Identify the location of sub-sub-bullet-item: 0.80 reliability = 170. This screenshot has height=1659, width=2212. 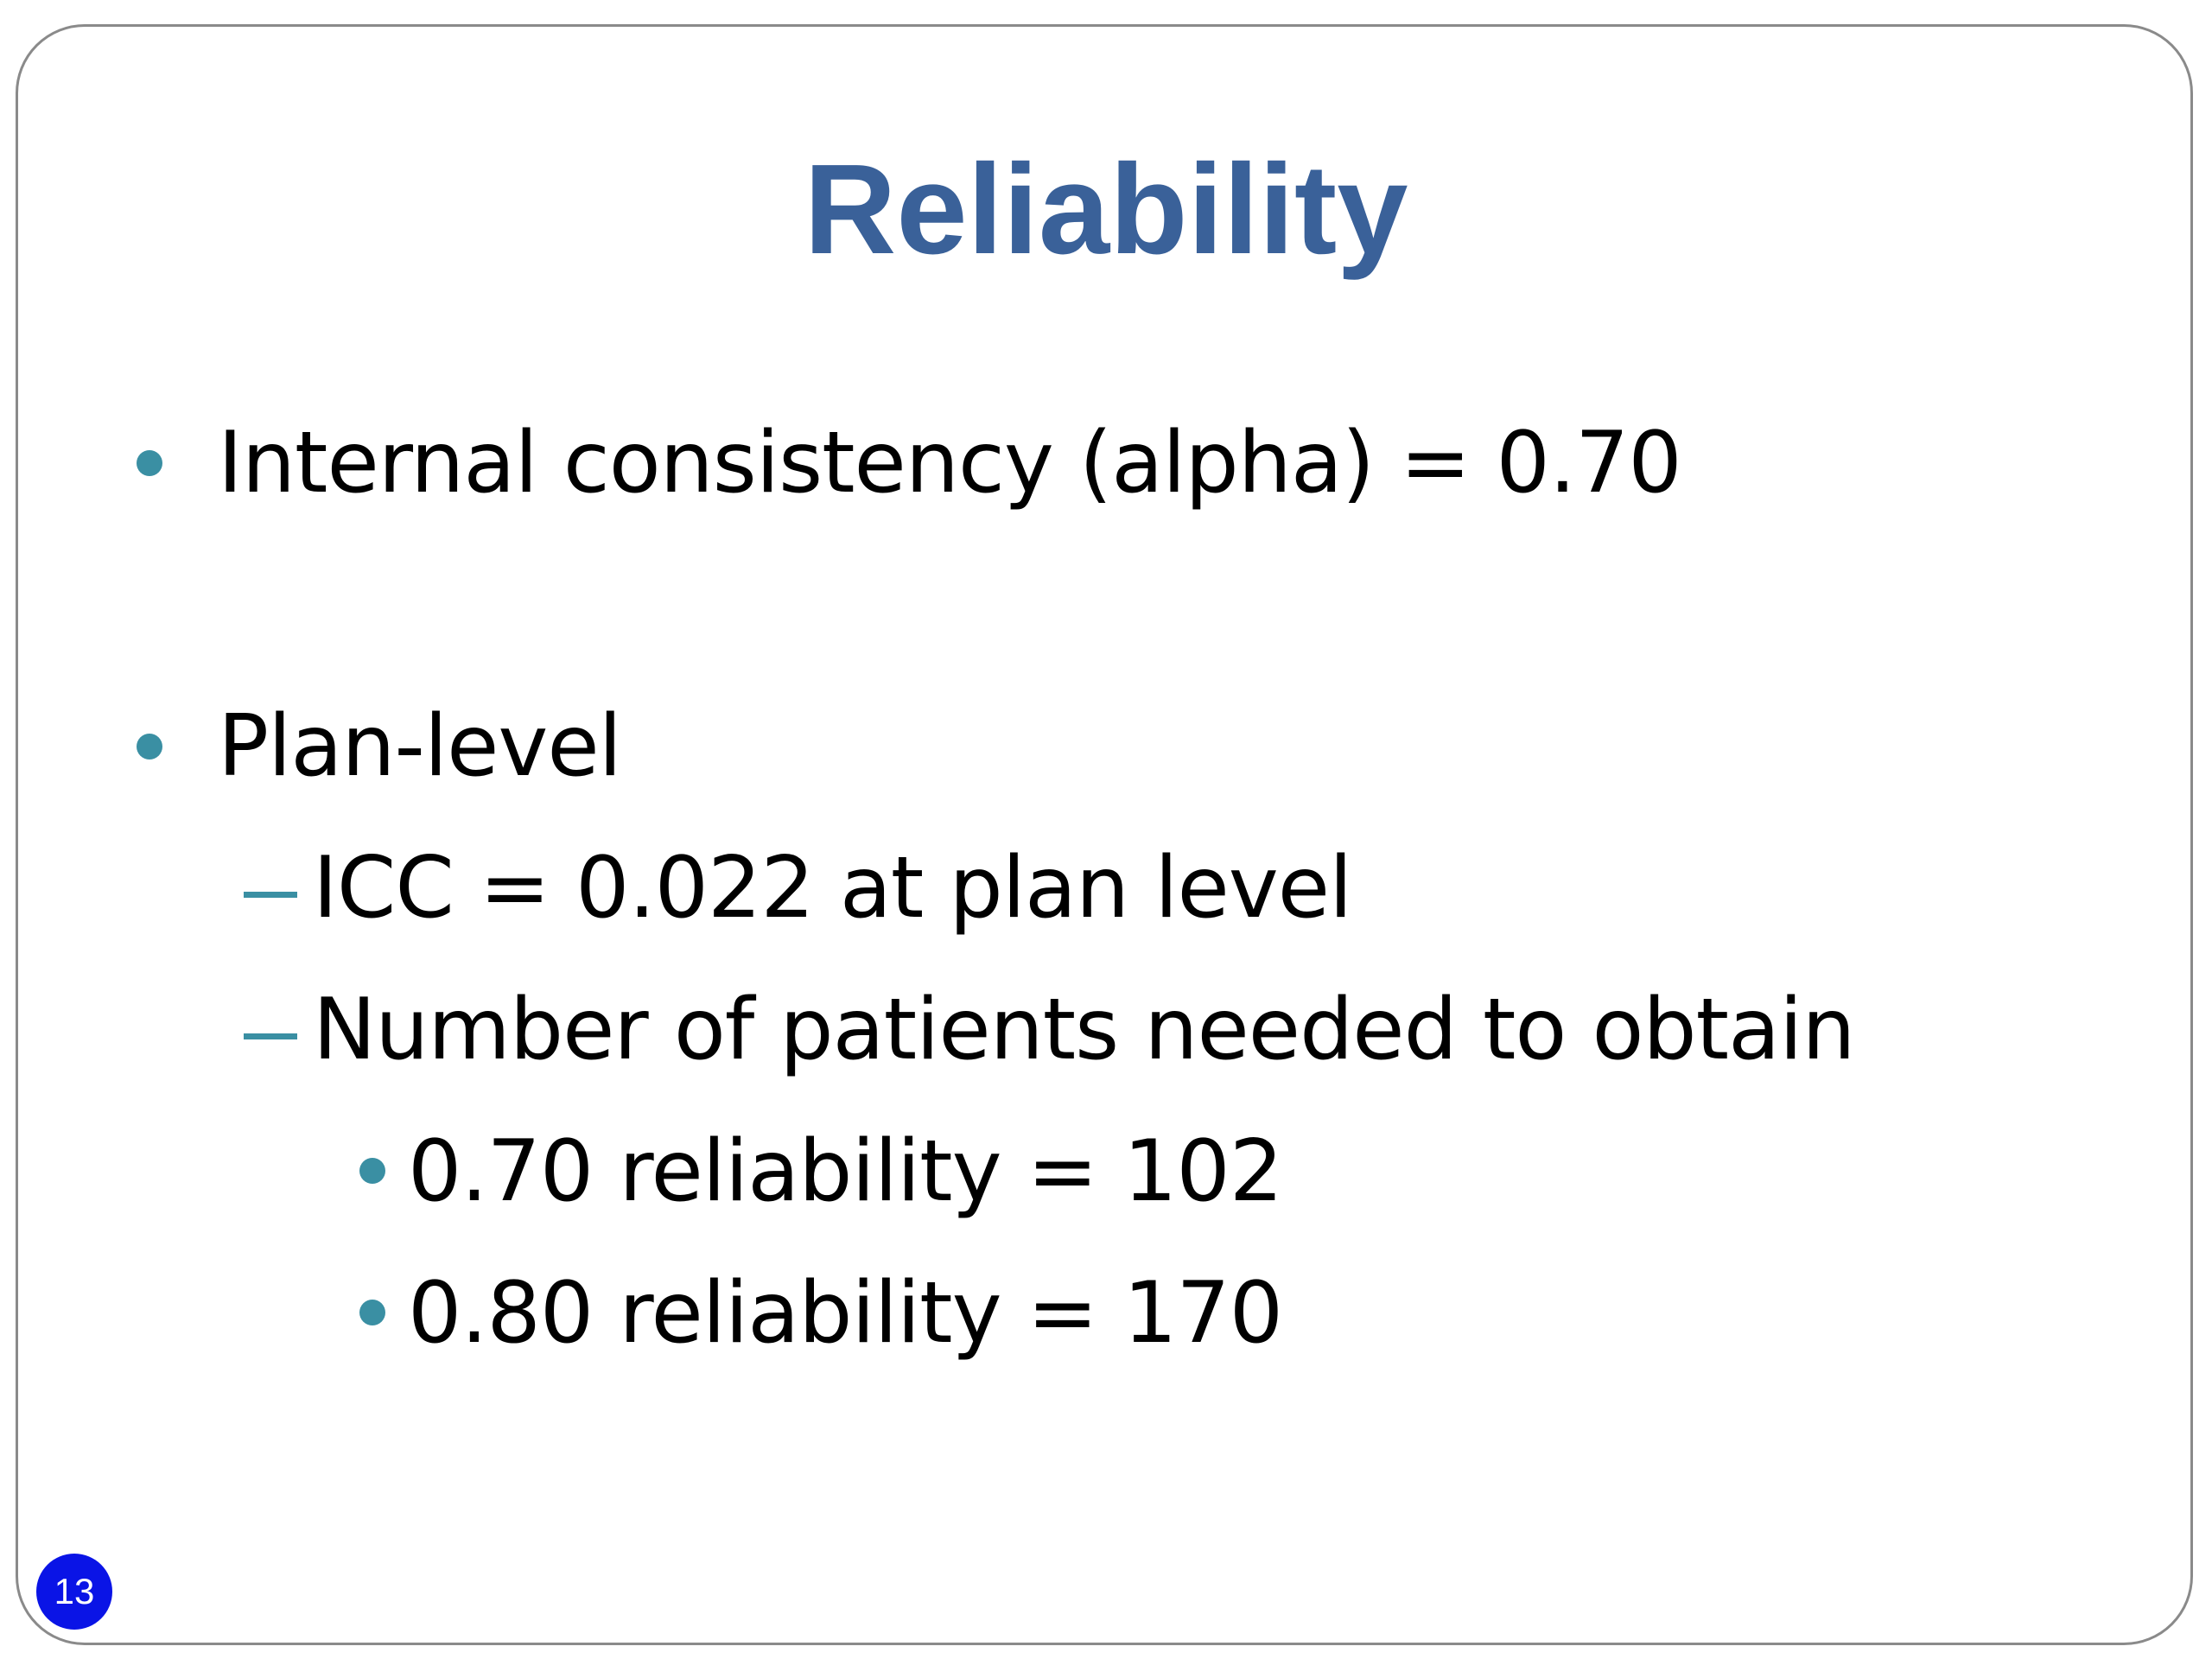
(845, 1313).